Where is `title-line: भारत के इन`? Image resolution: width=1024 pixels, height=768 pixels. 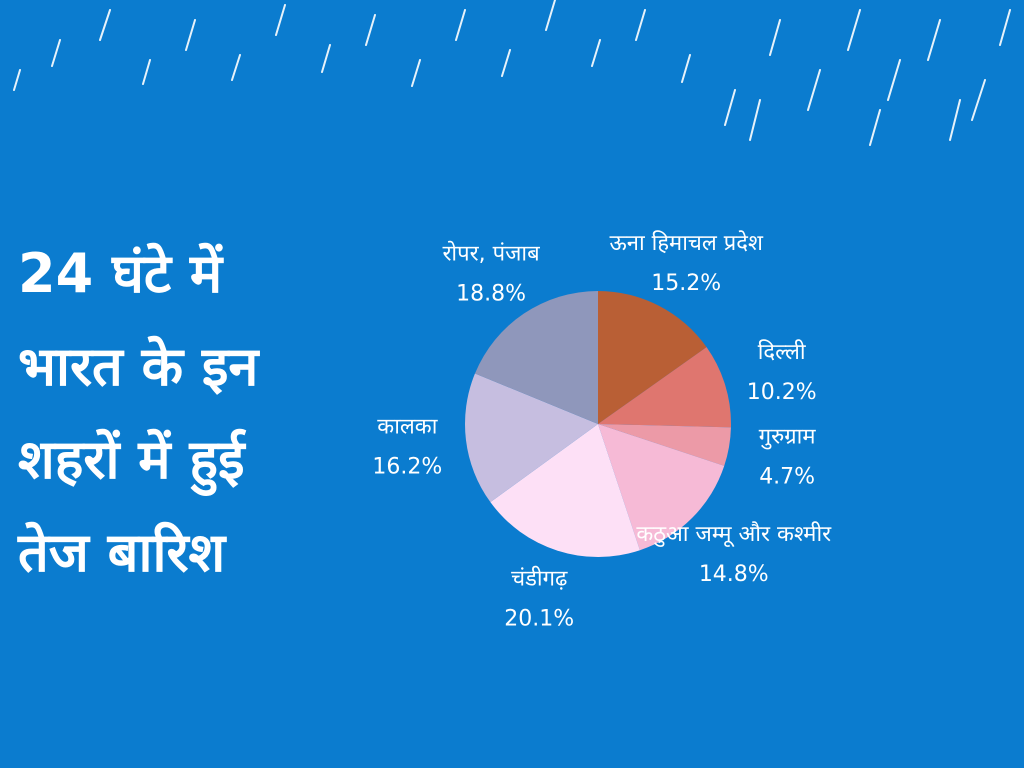
title-line: भारत के इन is located at coordinates (139, 366).